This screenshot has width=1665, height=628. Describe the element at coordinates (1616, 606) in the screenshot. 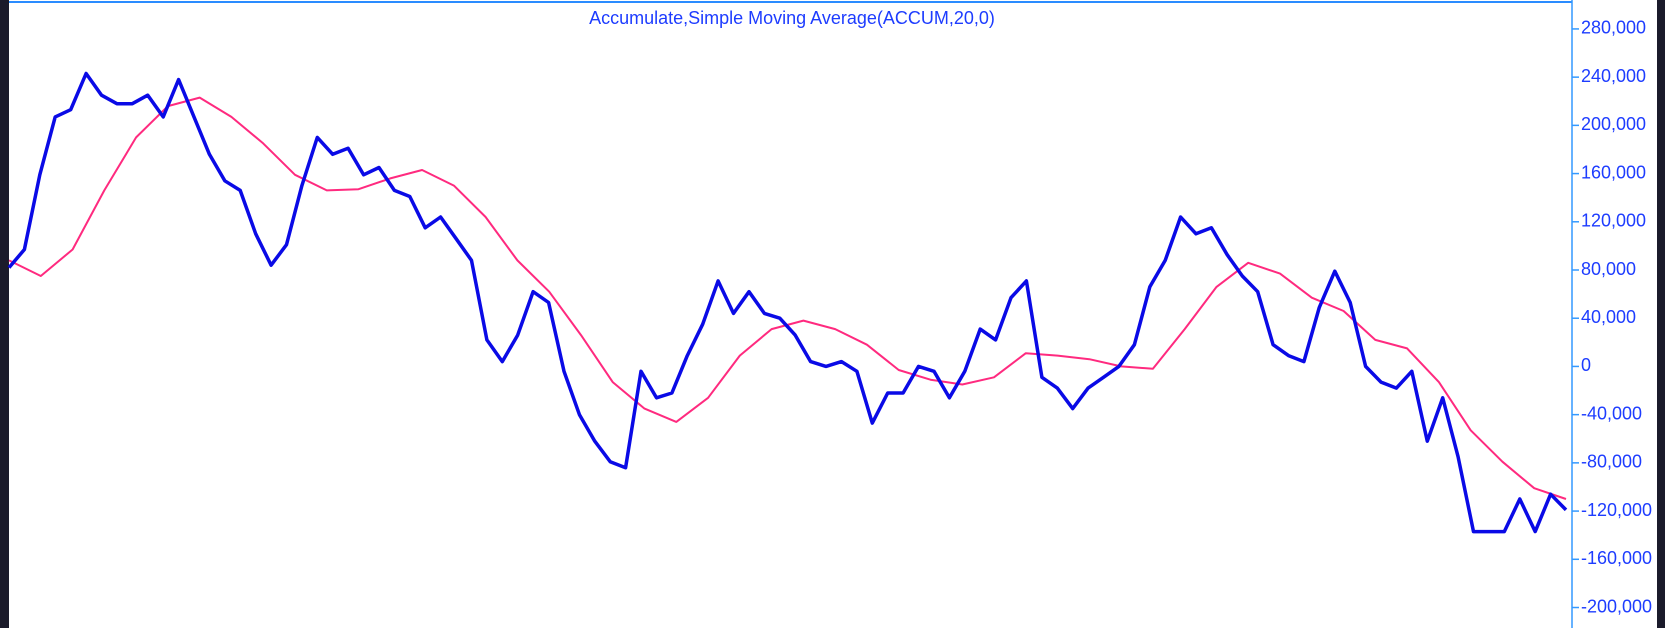

I see `y-tick-label: -200,000` at that location.